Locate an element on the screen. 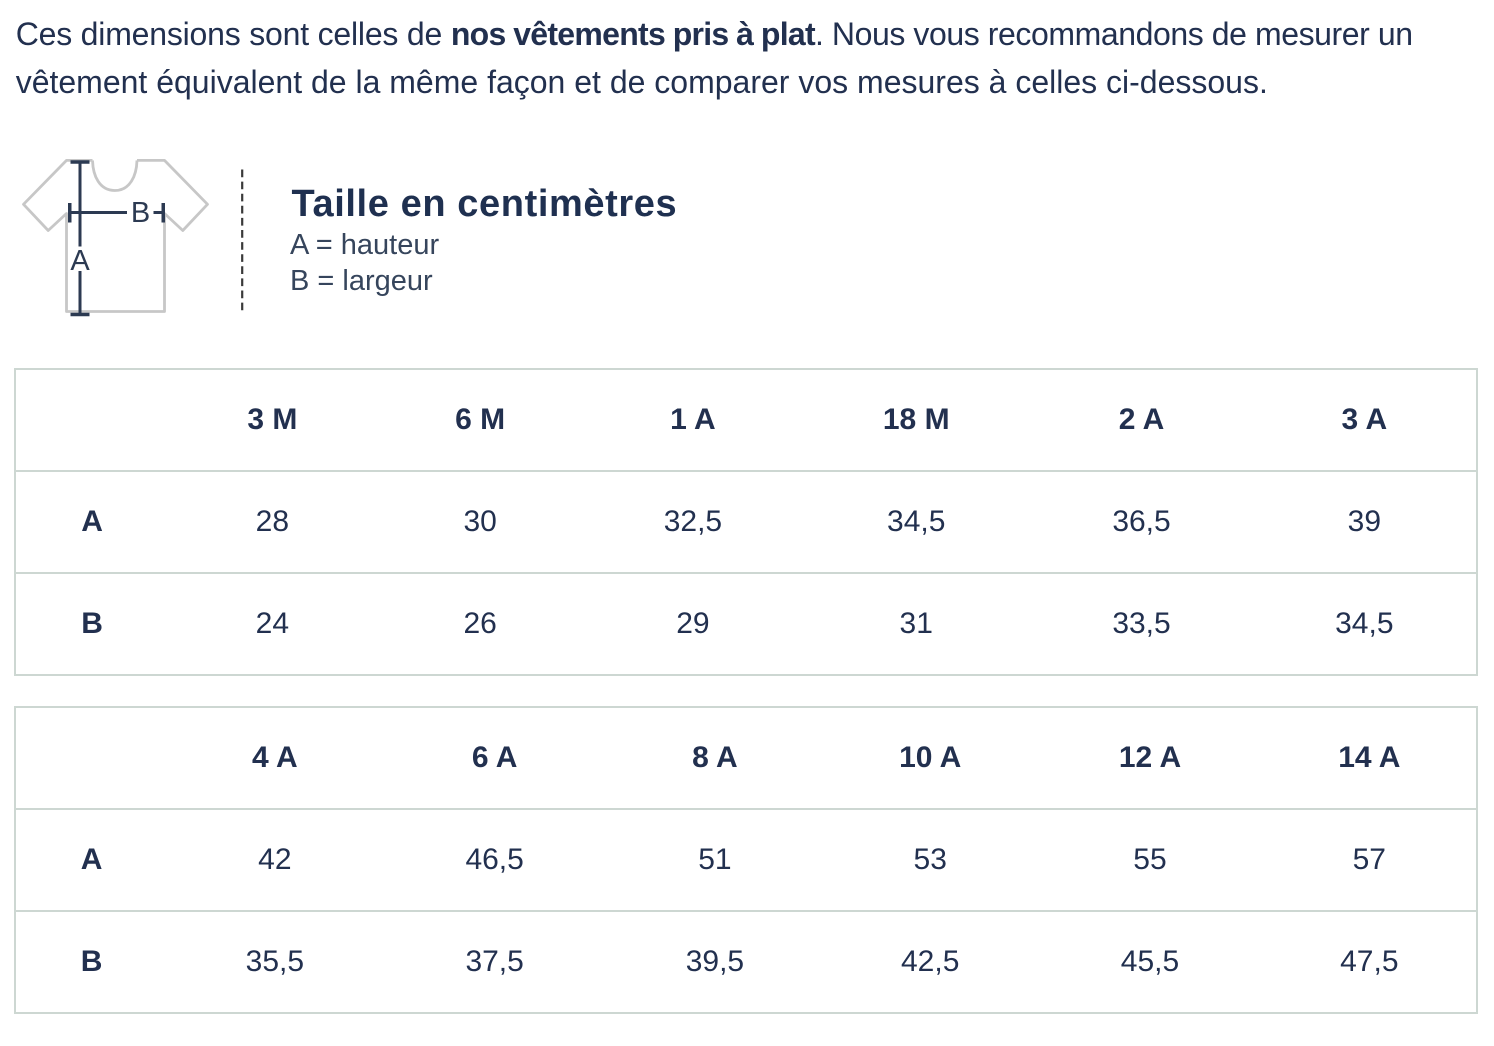  svg-text: B is located at coordinates (140, 213).